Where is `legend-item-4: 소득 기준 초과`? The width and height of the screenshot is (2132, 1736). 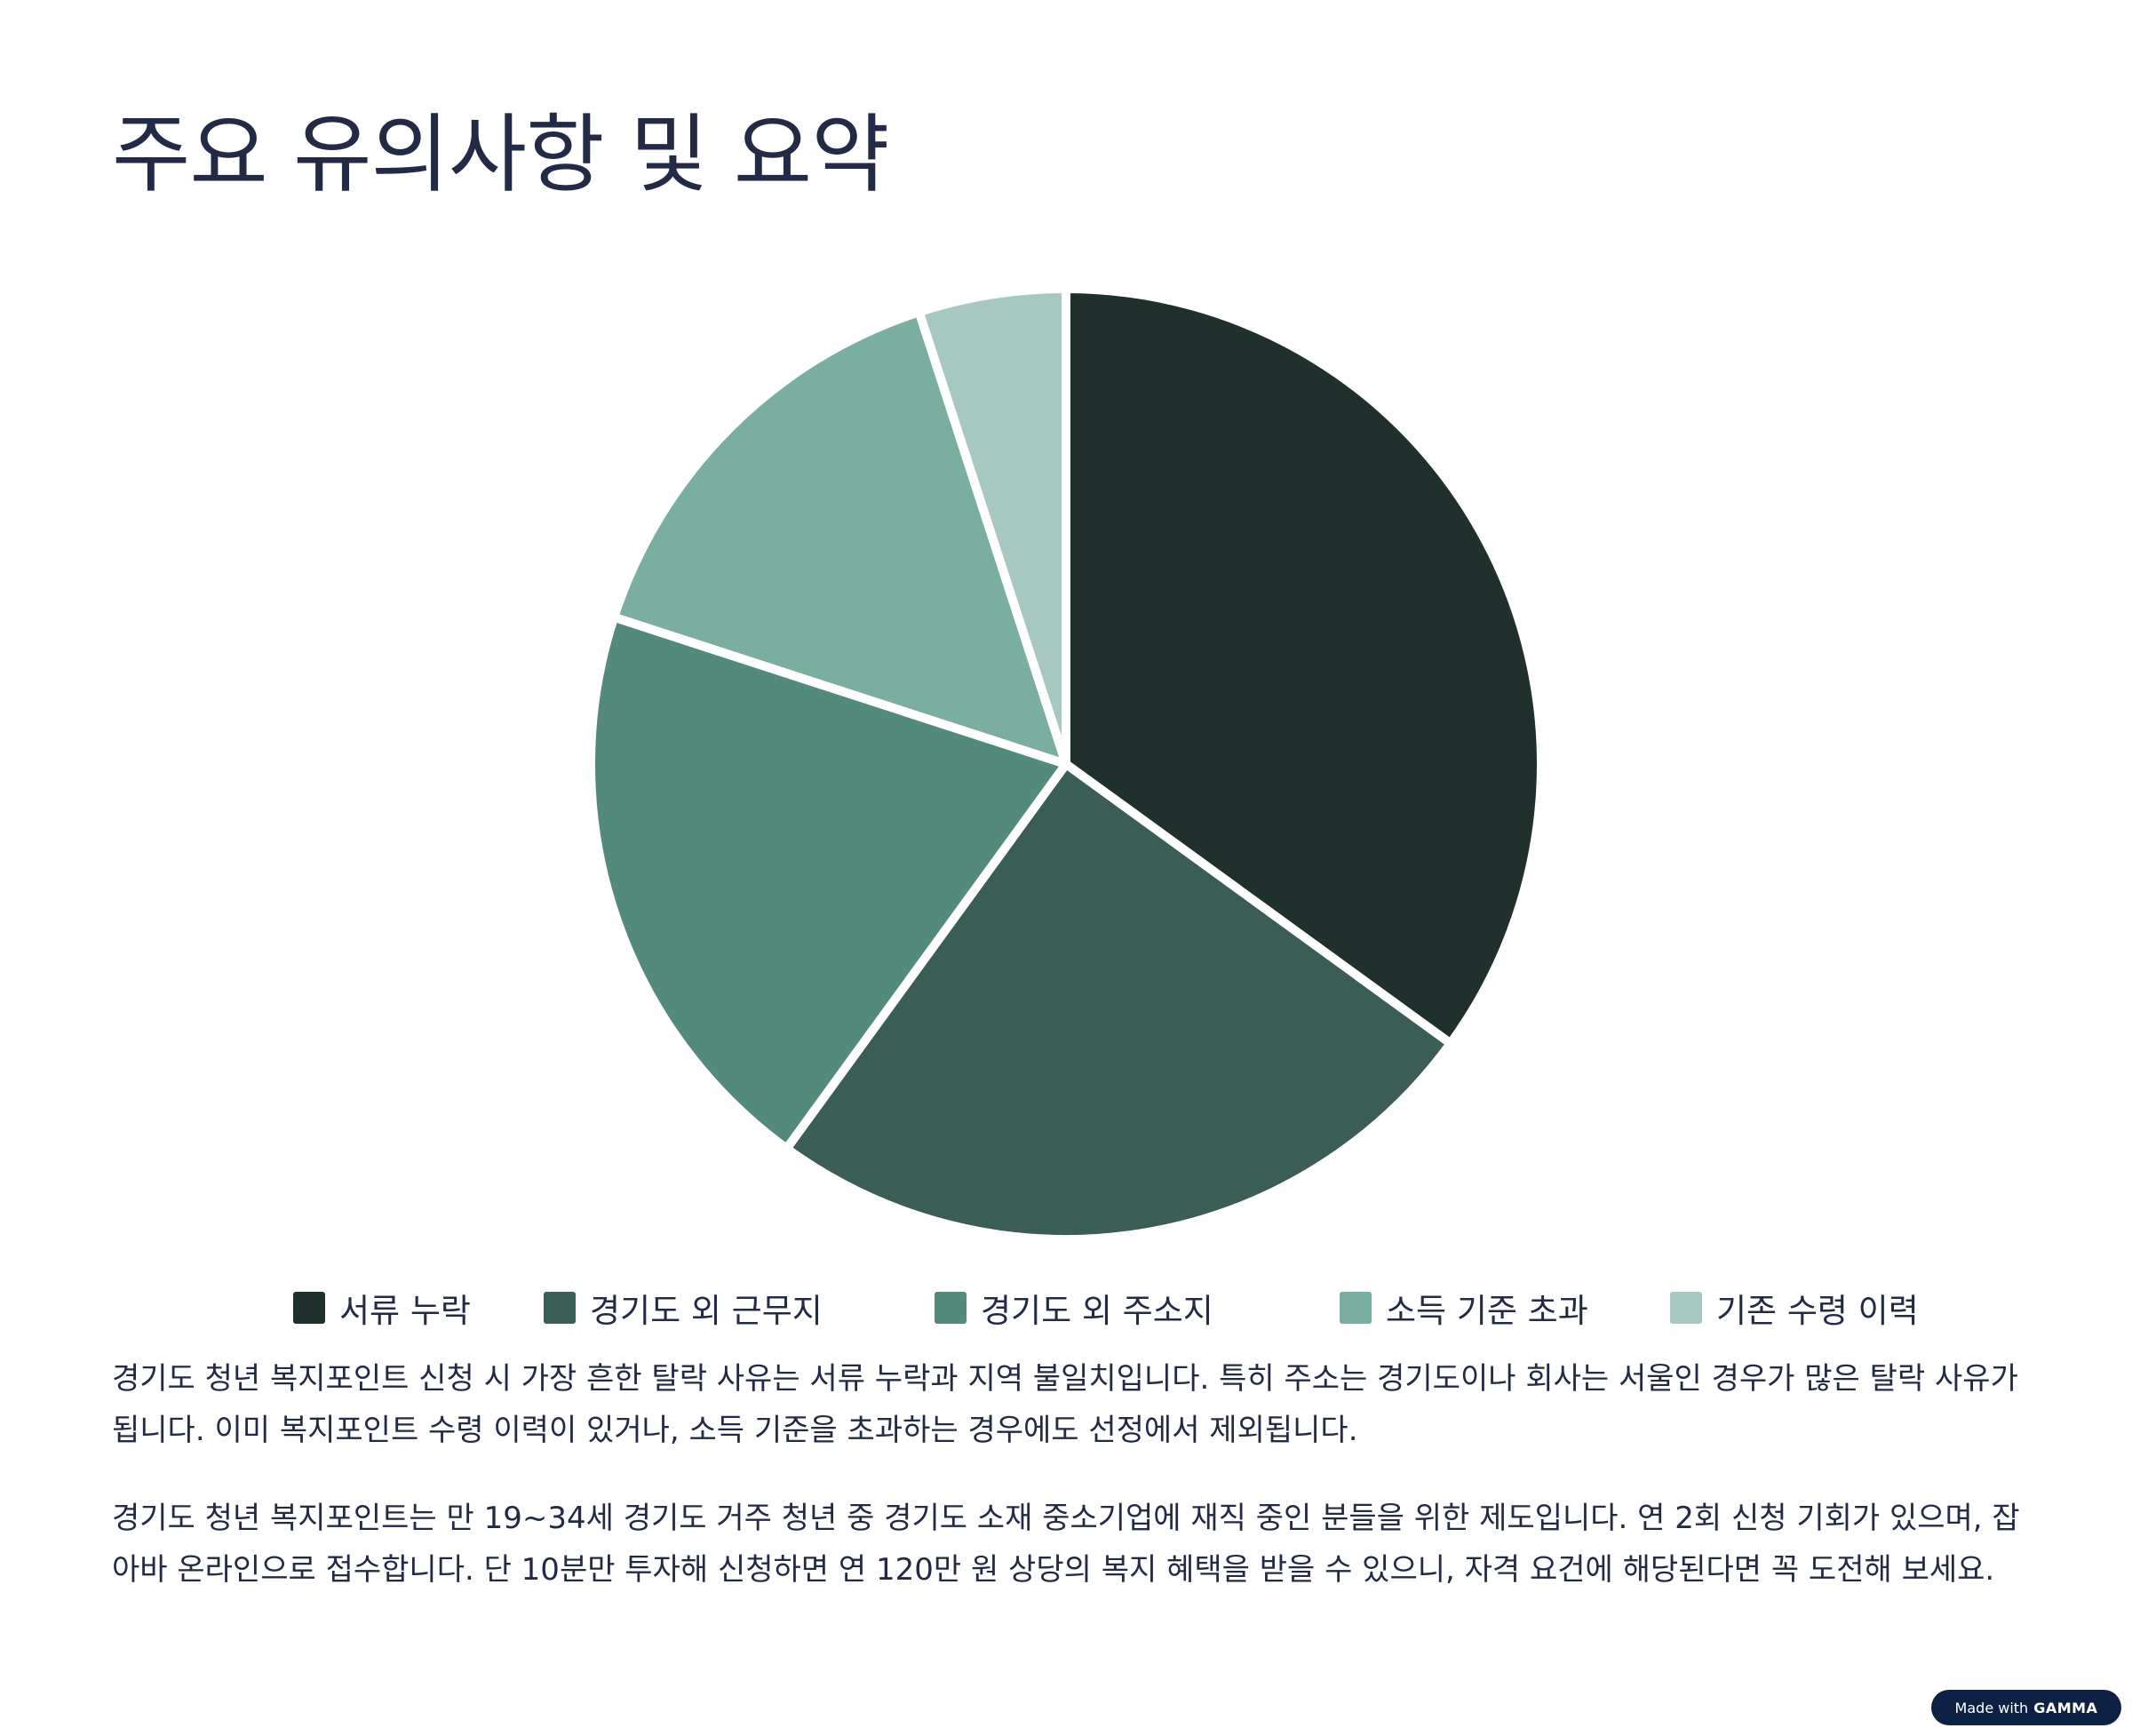 legend-item-4: 소득 기준 초과 is located at coordinates (1464, 1307).